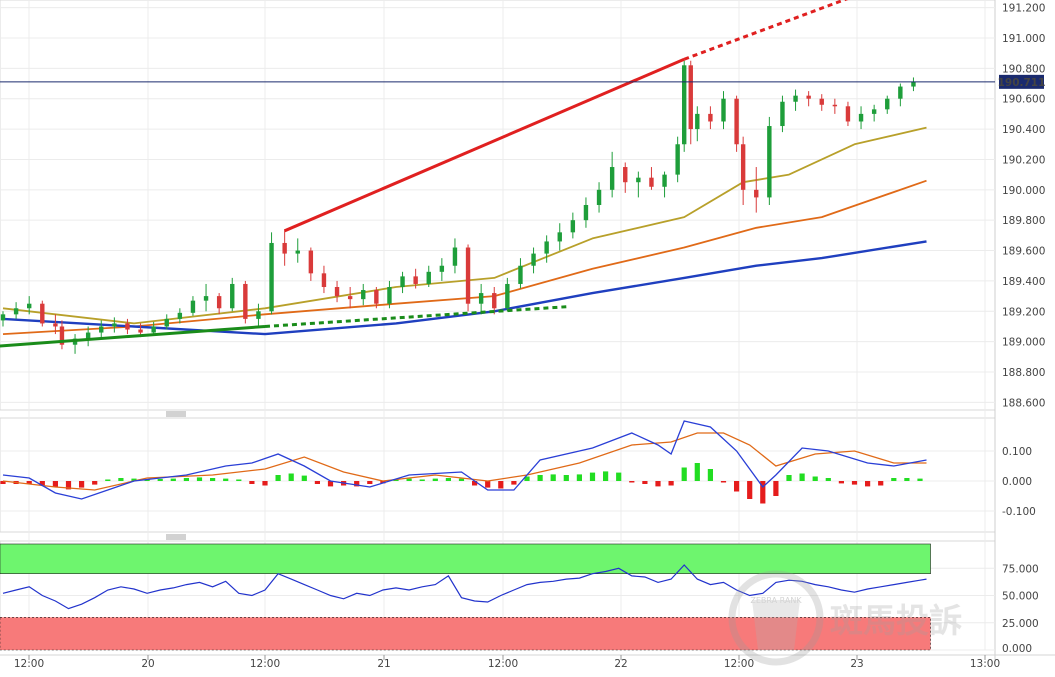  I want to click on rsi-zones, so click(465, 597).